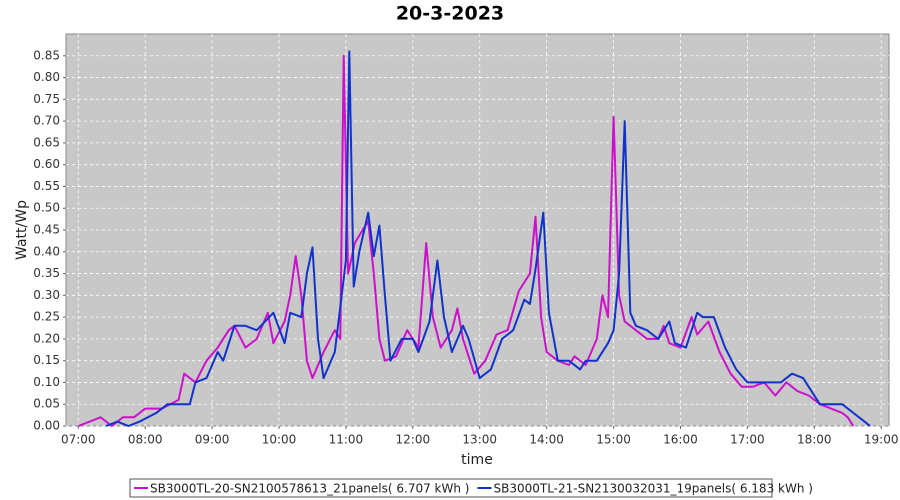 The image size is (900, 500). Describe the element at coordinates (22, 230) in the screenshot. I see `y-axis-label: Watt/Wp` at that location.